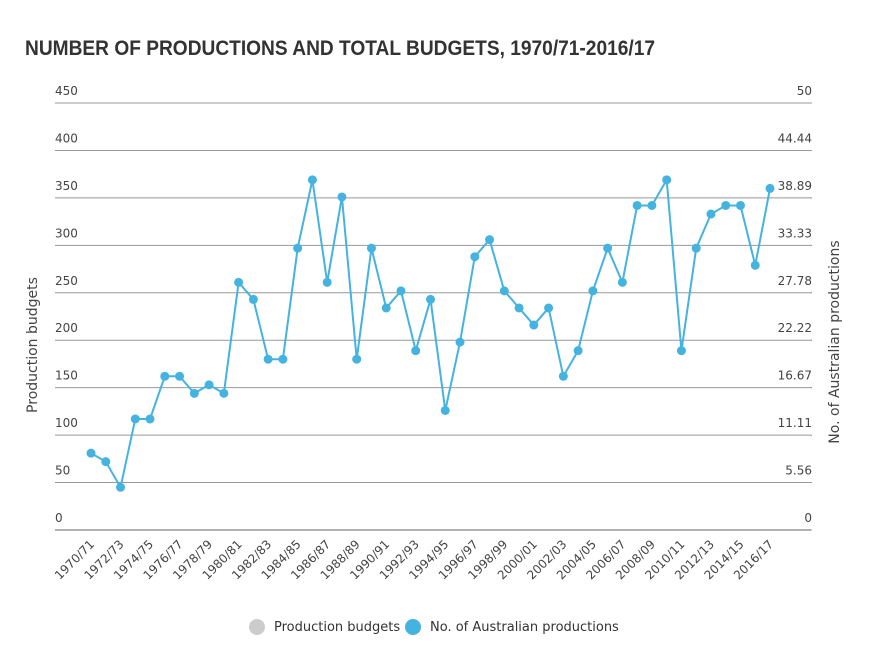  I want to click on y2-tick-label: 0, so click(808, 518).